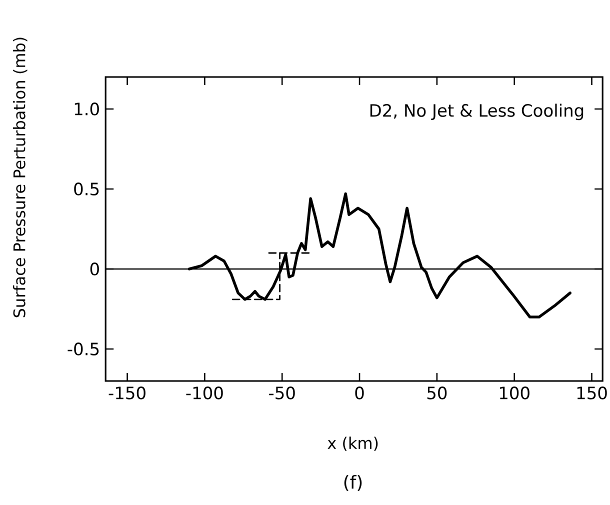  Describe the element at coordinates (359, 393) in the screenshot. I see `x-tick-label: 0` at that location.